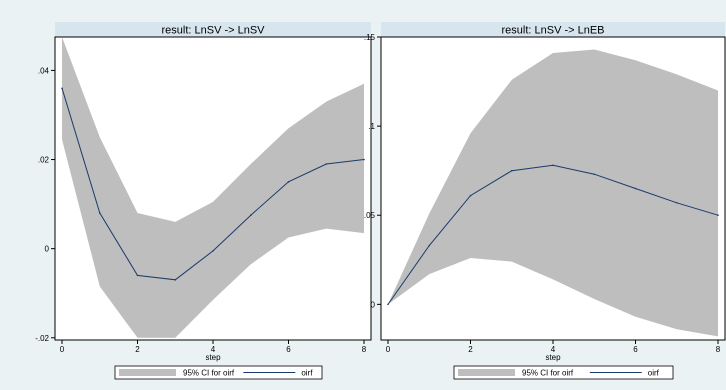 Image resolution: width=726 pixels, height=390 pixels. I want to click on y-tick-label: .05, so click(370, 215).